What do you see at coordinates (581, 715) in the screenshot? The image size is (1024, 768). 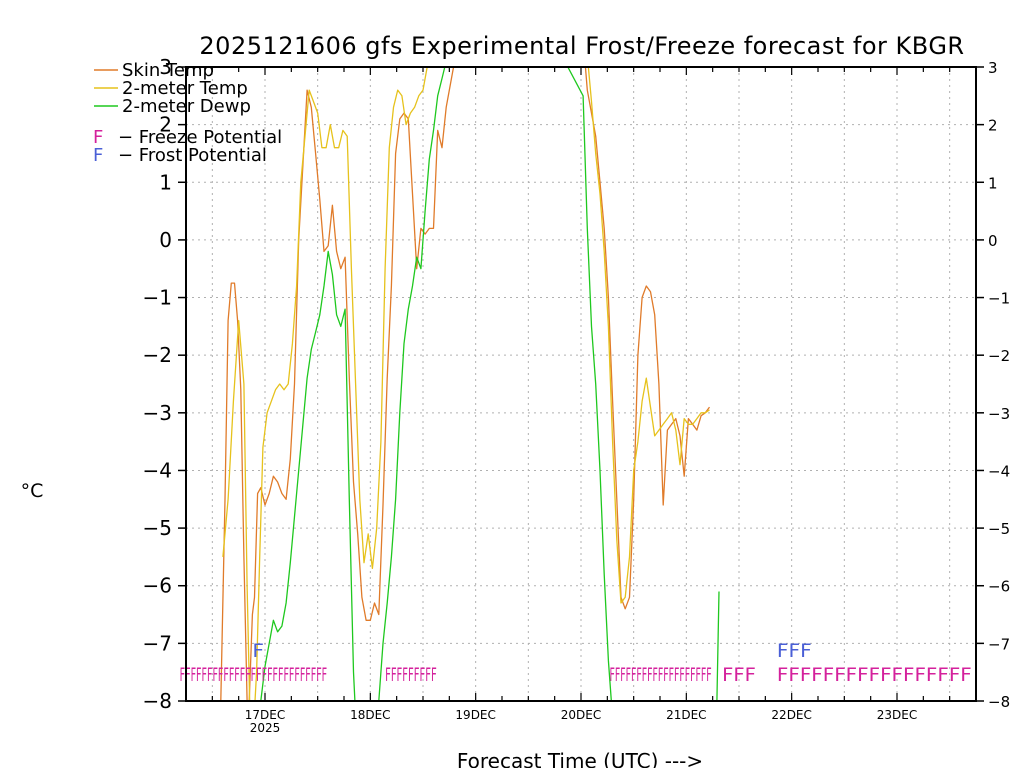 I see `x-tick-label: 20DEC` at bounding box center [581, 715].